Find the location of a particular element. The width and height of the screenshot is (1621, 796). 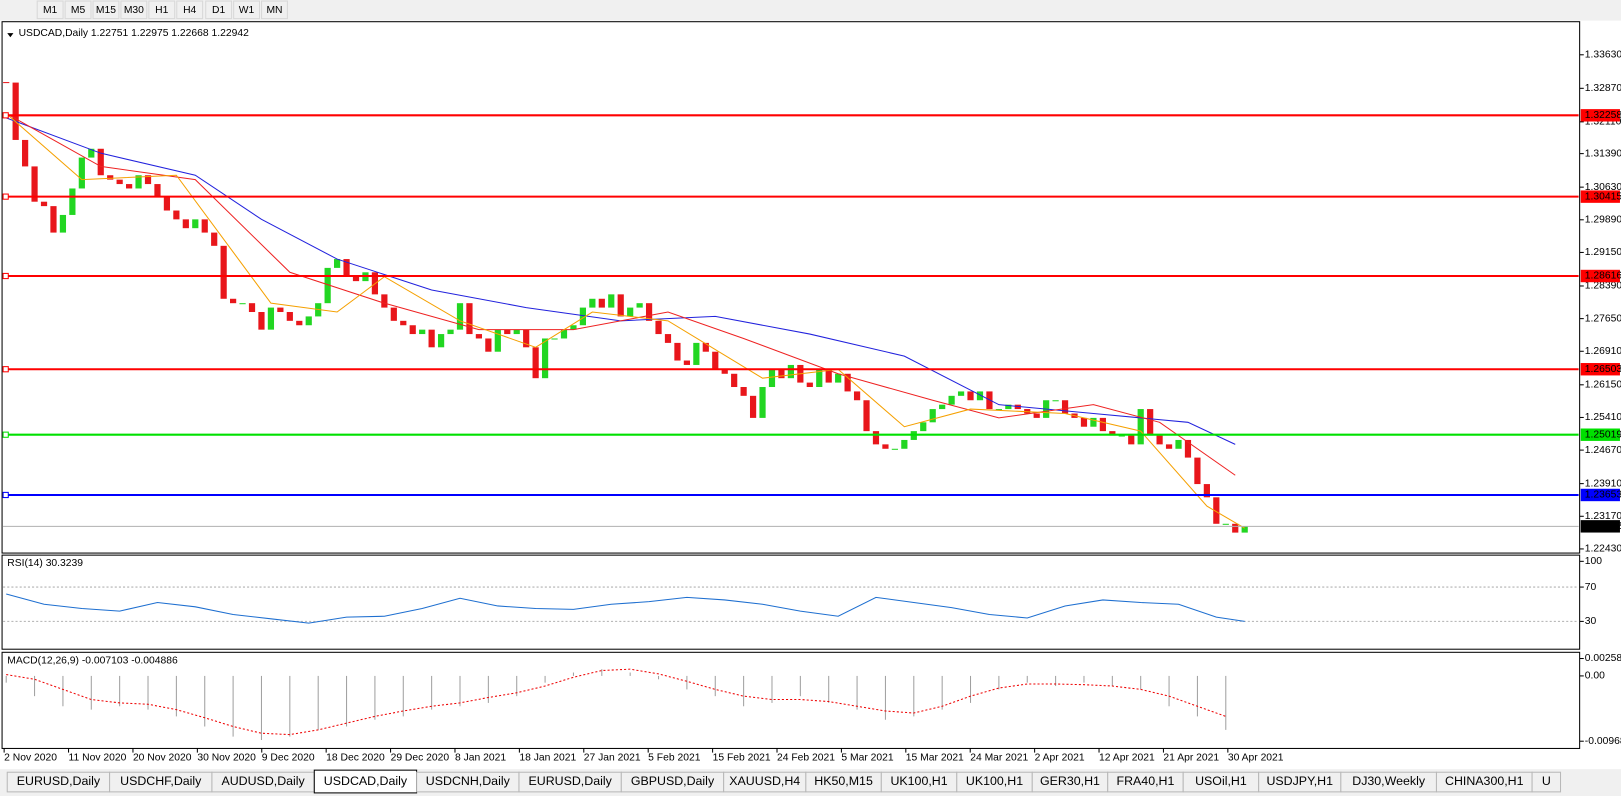

tab-label: USOil,H1 is located at coordinates (1221, 781).